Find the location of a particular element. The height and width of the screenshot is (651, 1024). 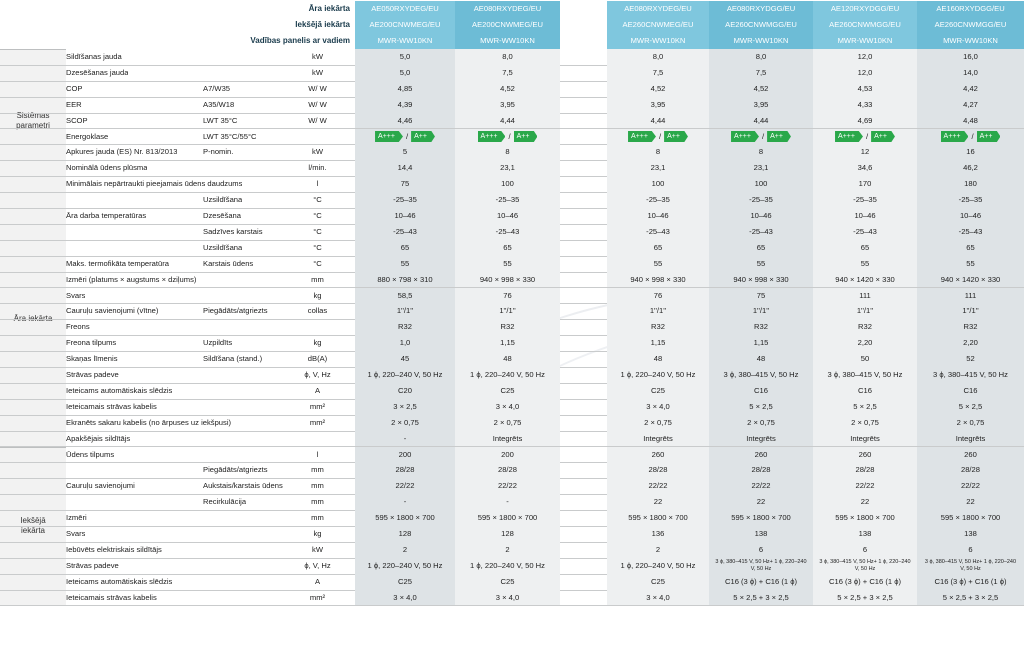

value-cell: 200 is located at coordinates (405, 454).